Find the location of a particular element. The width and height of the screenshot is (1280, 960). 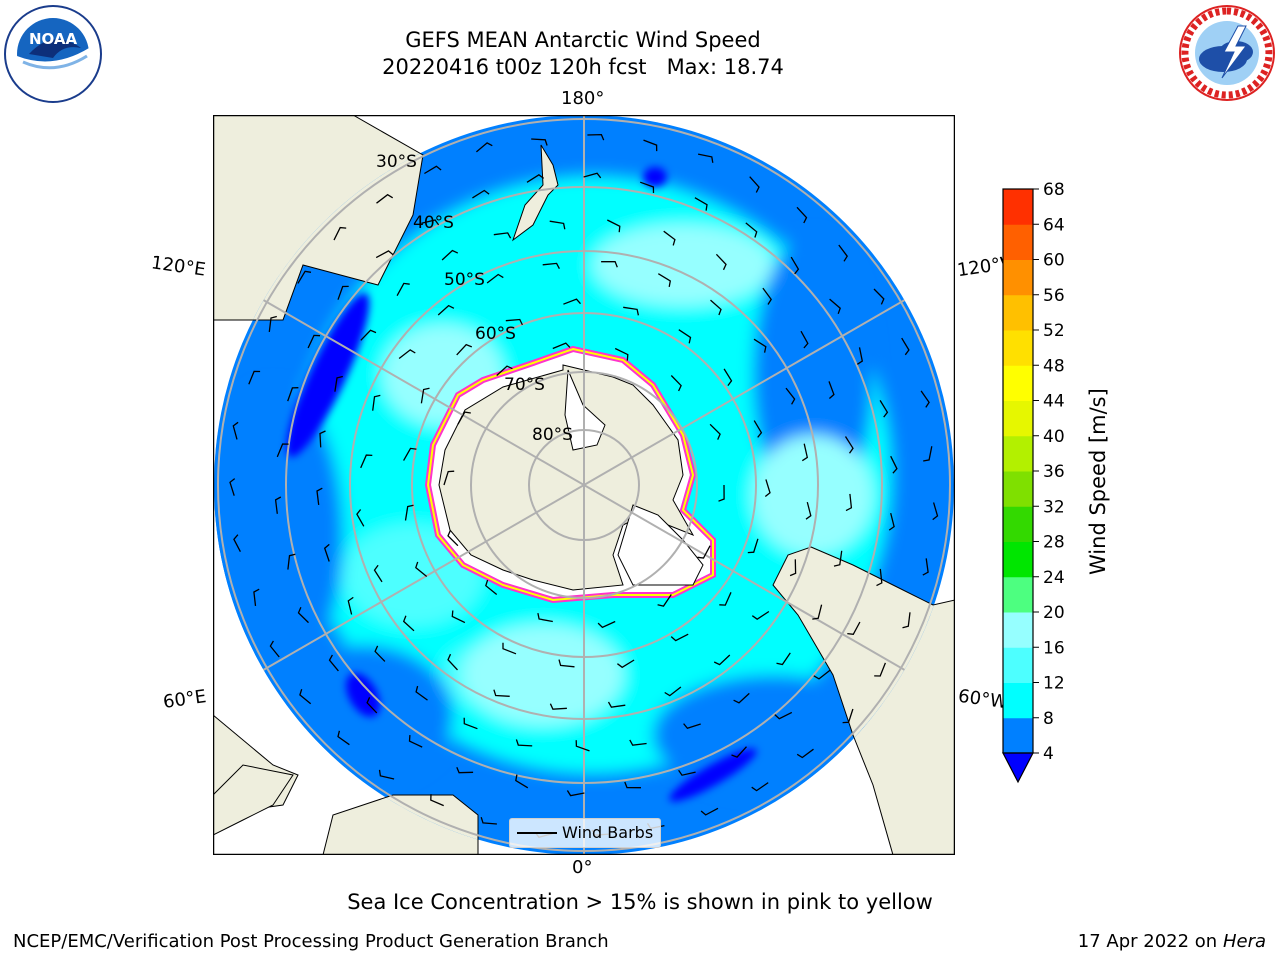

lon-label-180: 180° is located at coordinates (583, 98).